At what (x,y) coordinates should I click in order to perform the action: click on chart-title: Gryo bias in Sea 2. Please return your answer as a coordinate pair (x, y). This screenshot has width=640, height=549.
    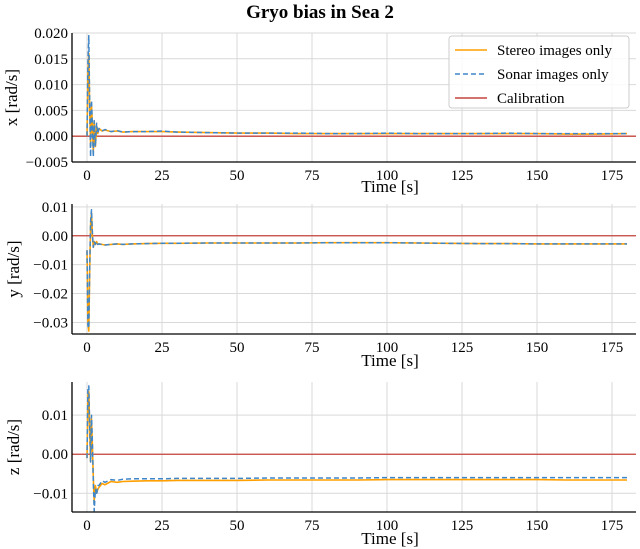
    Looking at the image, I should click on (320, 12).